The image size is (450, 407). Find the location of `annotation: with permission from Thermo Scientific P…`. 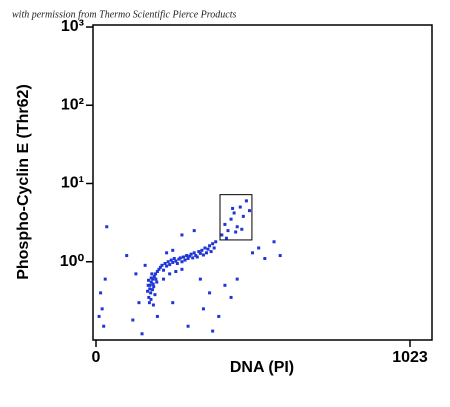

annotation: with permission from Thermo Scientific P… is located at coordinates (124, 14).